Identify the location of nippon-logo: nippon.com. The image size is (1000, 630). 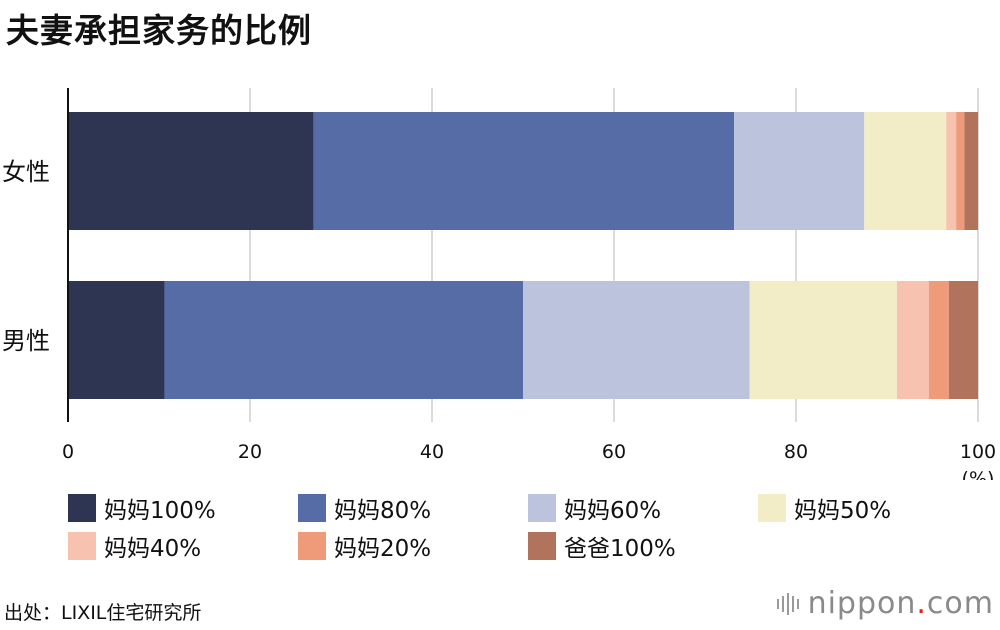
(885, 603).